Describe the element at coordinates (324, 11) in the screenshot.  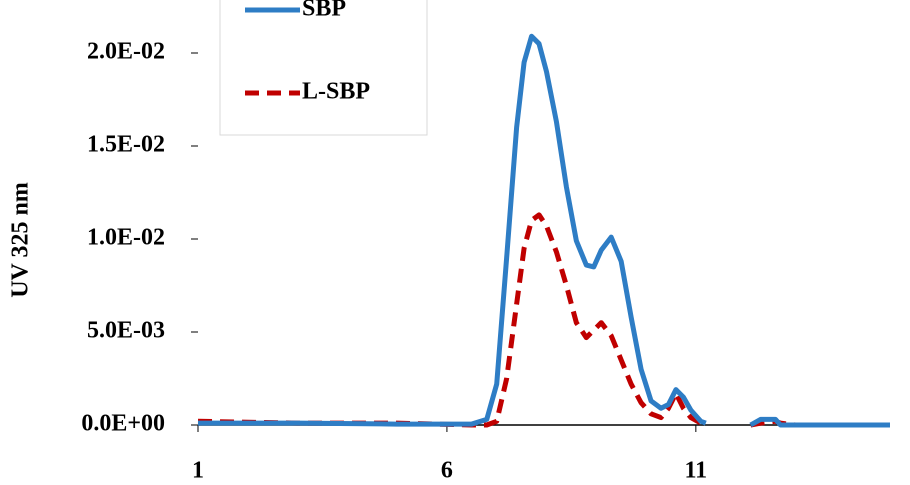
I see `legend-label: SBP` at that location.